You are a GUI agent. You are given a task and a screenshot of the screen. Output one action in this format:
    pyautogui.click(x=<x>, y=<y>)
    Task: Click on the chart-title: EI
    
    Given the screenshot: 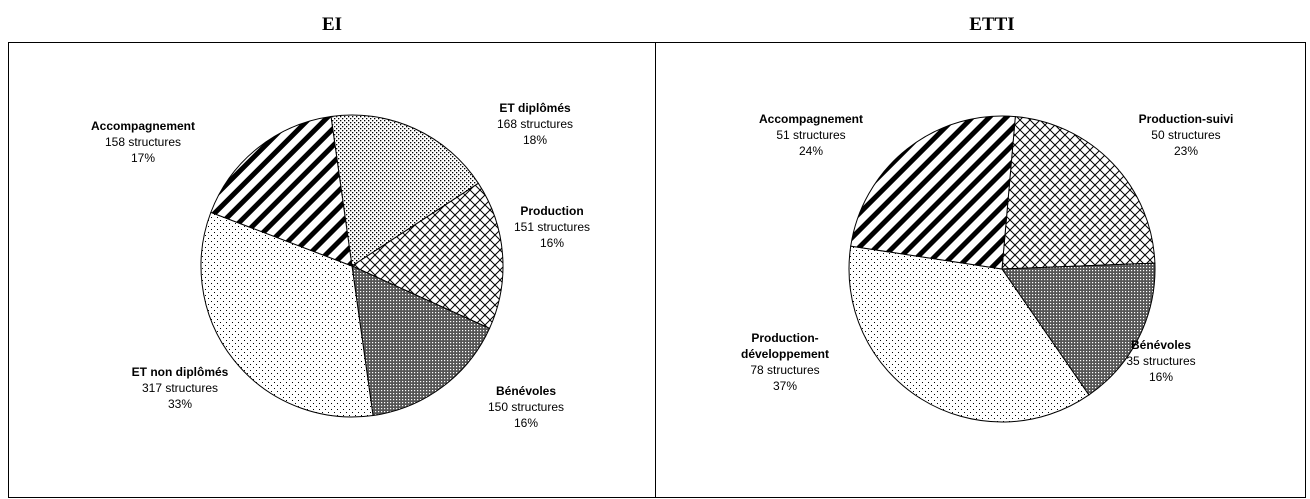 What is the action you would take?
    pyautogui.click(x=332, y=24)
    